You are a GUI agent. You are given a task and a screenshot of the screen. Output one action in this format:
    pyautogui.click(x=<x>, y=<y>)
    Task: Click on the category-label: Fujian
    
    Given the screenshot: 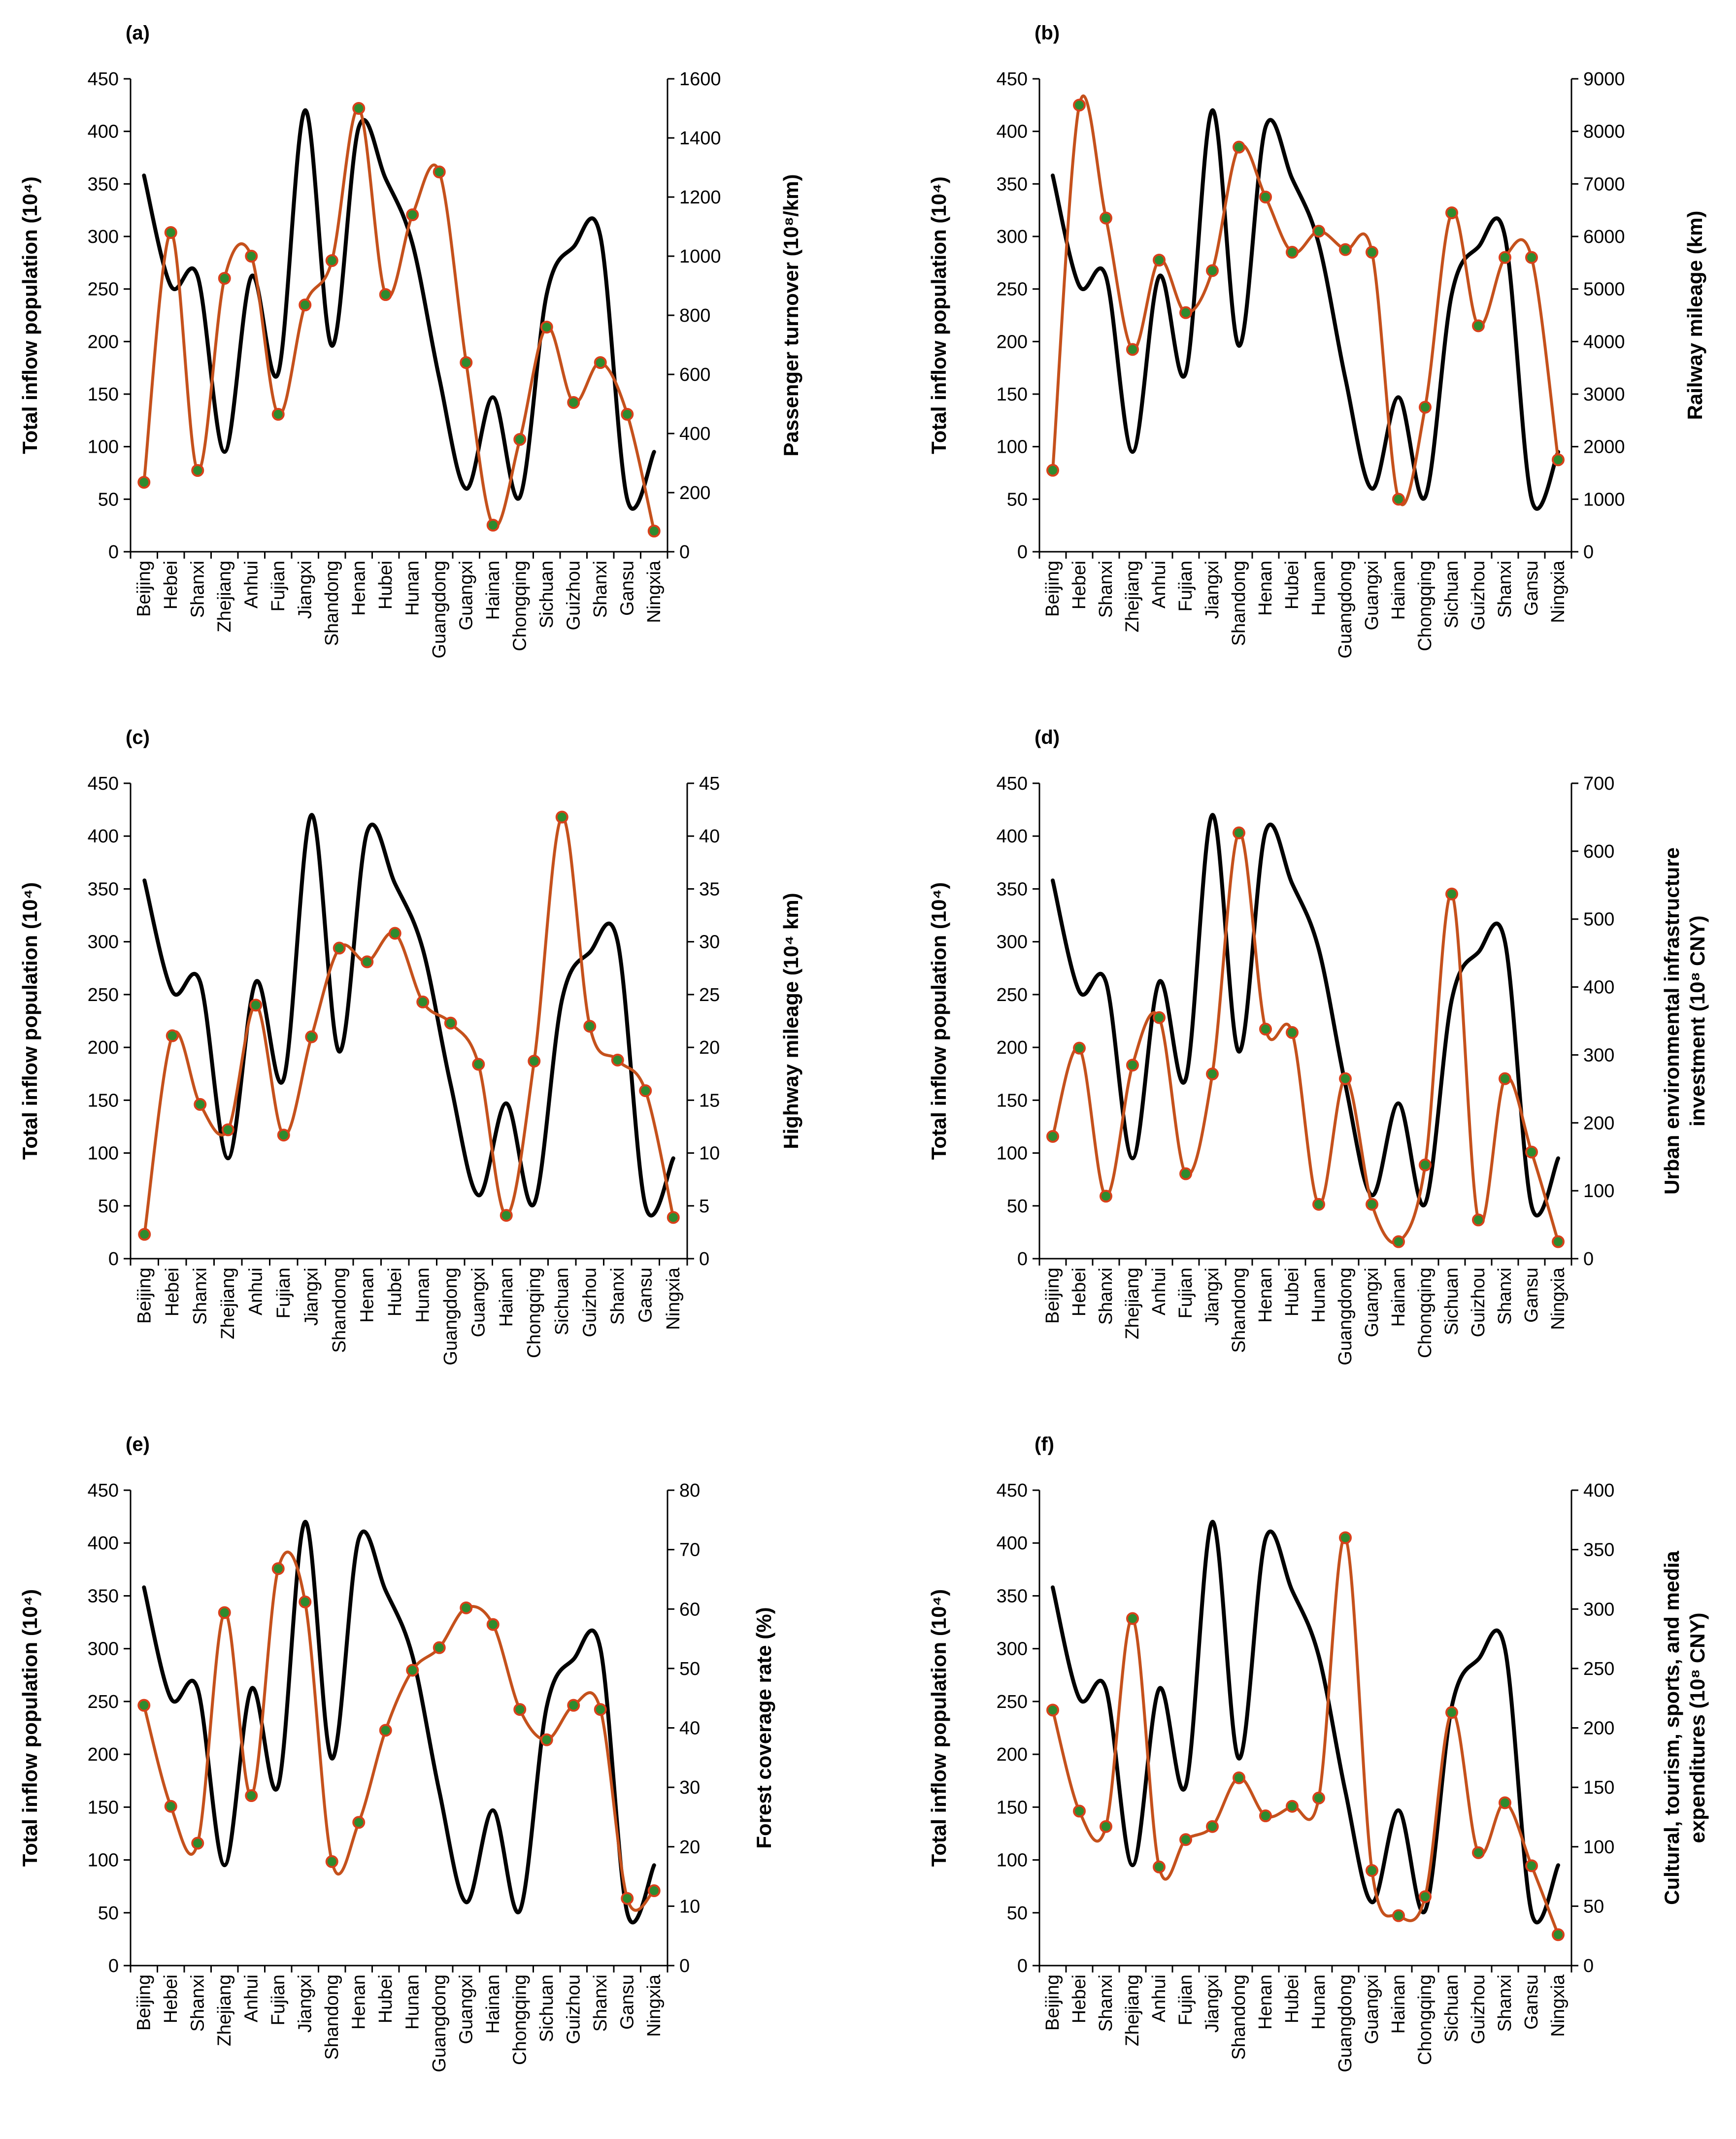 What is the action you would take?
    pyautogui.click(x=283, y=1293)
    